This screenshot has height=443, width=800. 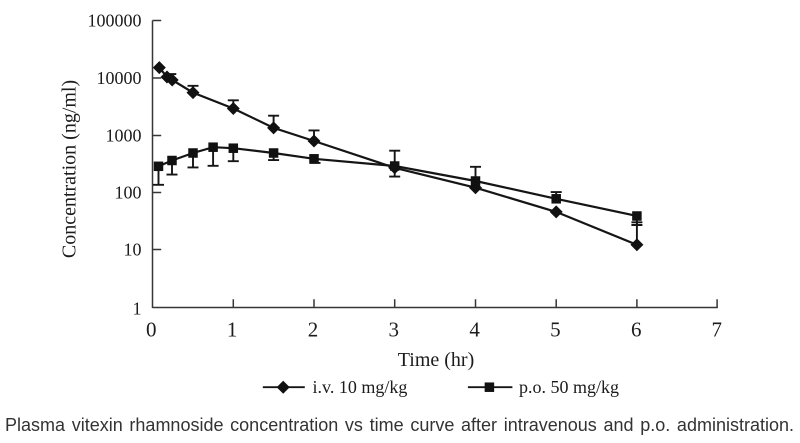 What do you see at coordinates (115, 21) in the screenshot?
I see `svg-text: 100000` at bounding box center [115, 21].